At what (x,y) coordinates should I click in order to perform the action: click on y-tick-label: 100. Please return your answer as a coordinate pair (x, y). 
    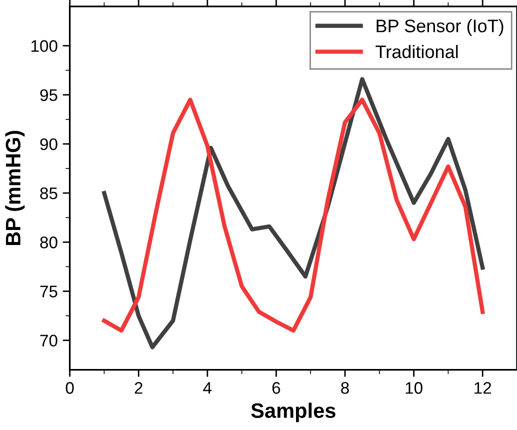
    Looking at the image, I should click on (44, 46).